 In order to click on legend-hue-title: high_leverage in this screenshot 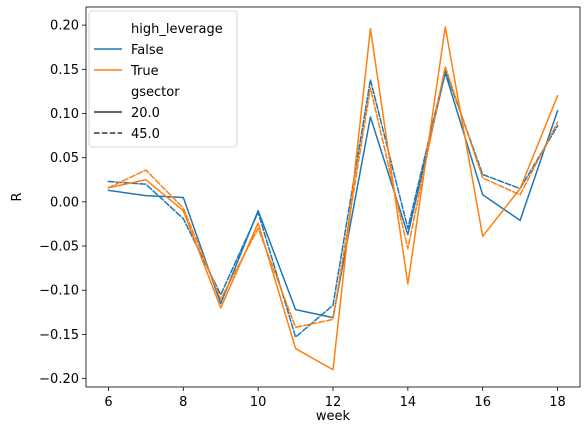, I will do `click(177, 29)`.